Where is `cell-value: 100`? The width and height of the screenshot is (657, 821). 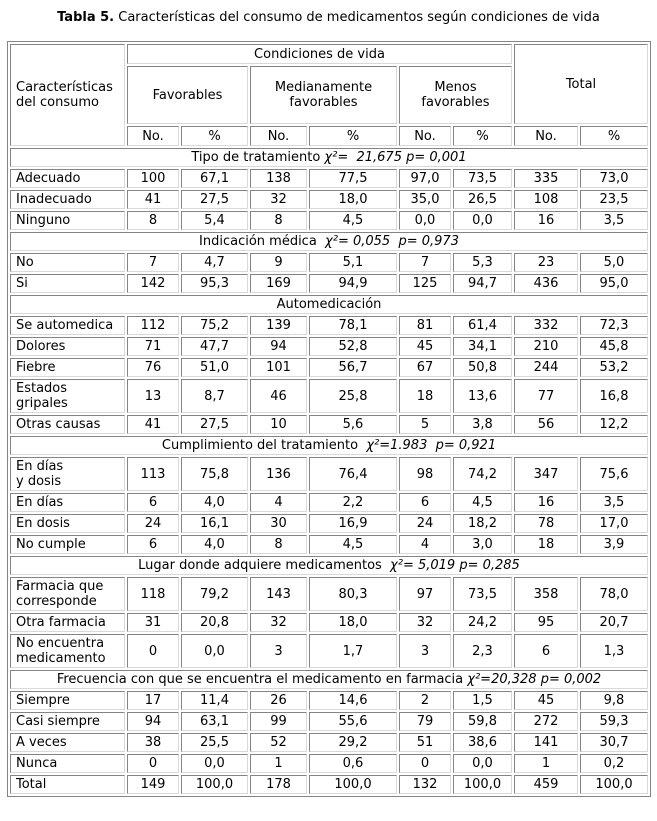
cell-value: 100 is located at coordinates (153, 178).